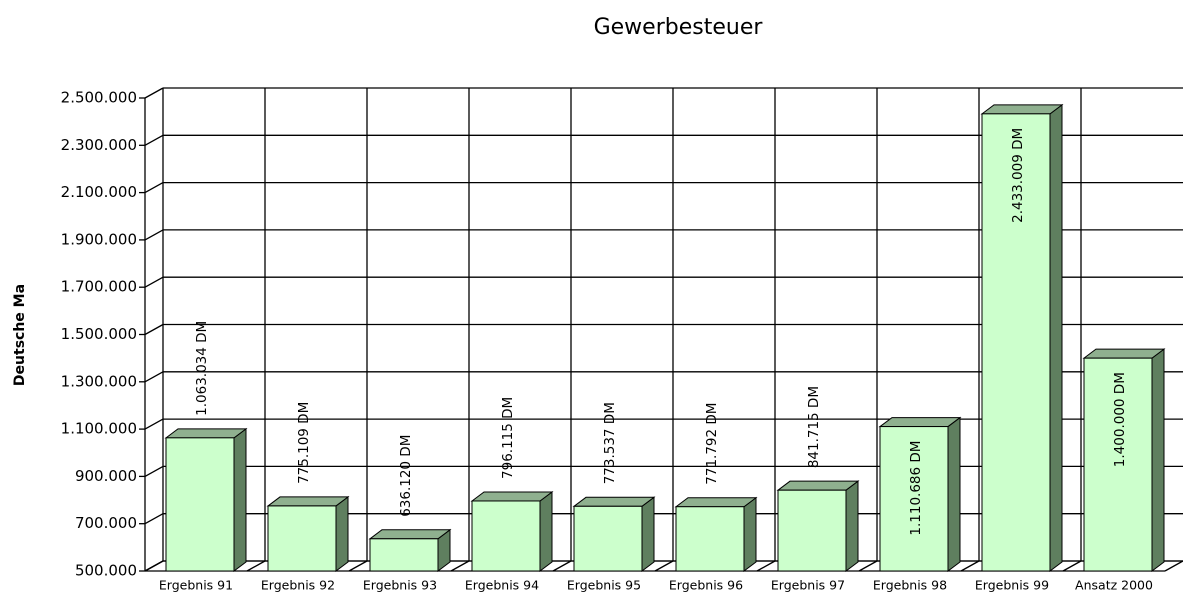 The height and width of the screenshot is (595, 1183). I want to click on value-label: 636.120 DM, so click(406, 476).